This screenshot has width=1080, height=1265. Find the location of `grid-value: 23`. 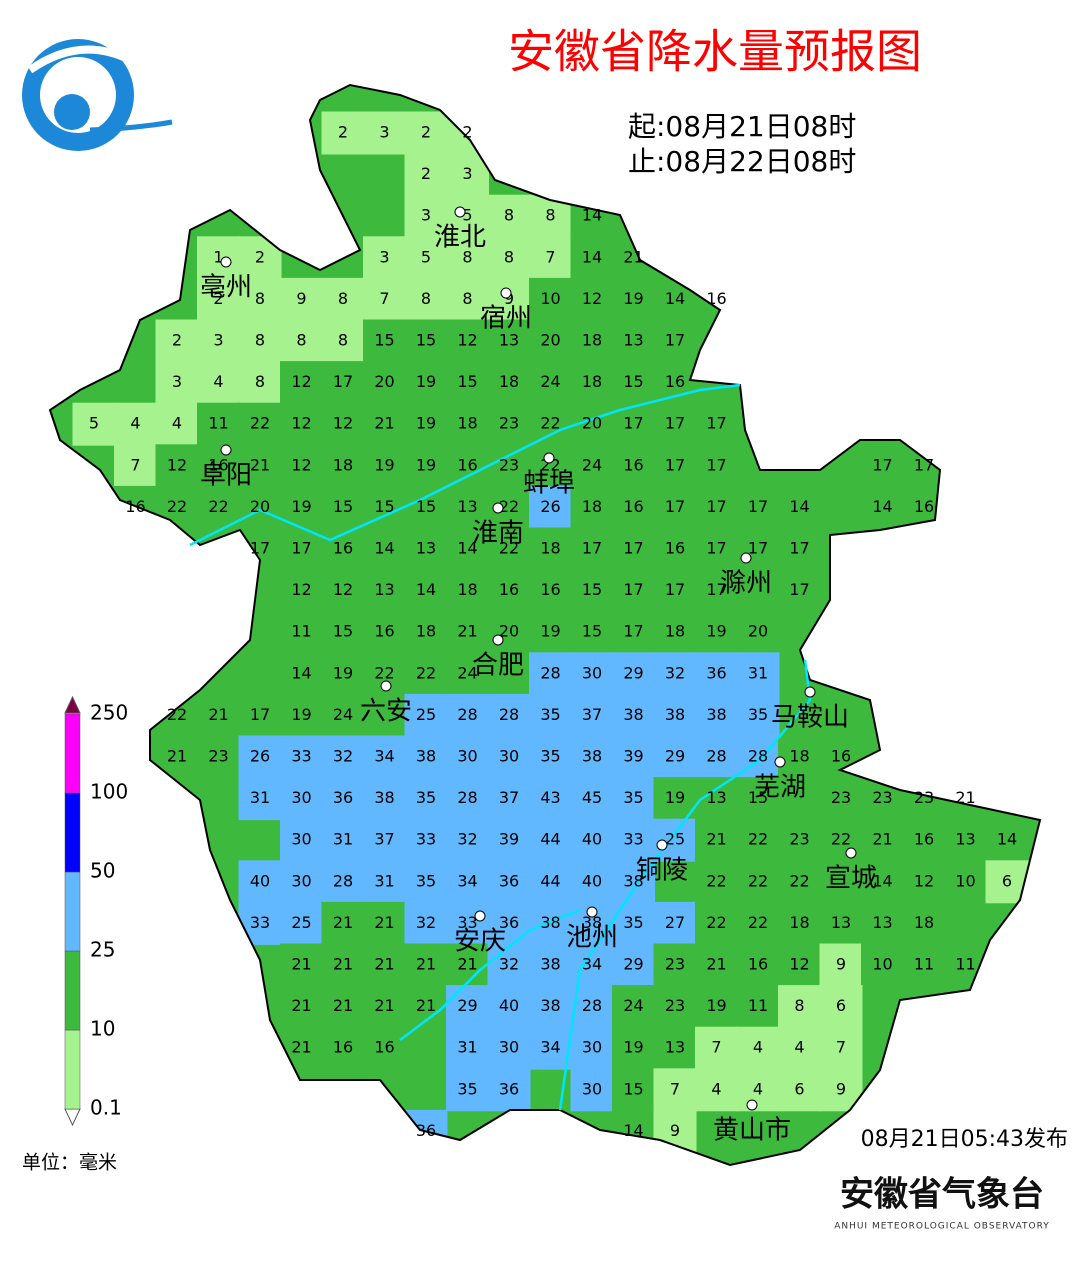

grid-value: 23 is located at coordinates (675, 964).